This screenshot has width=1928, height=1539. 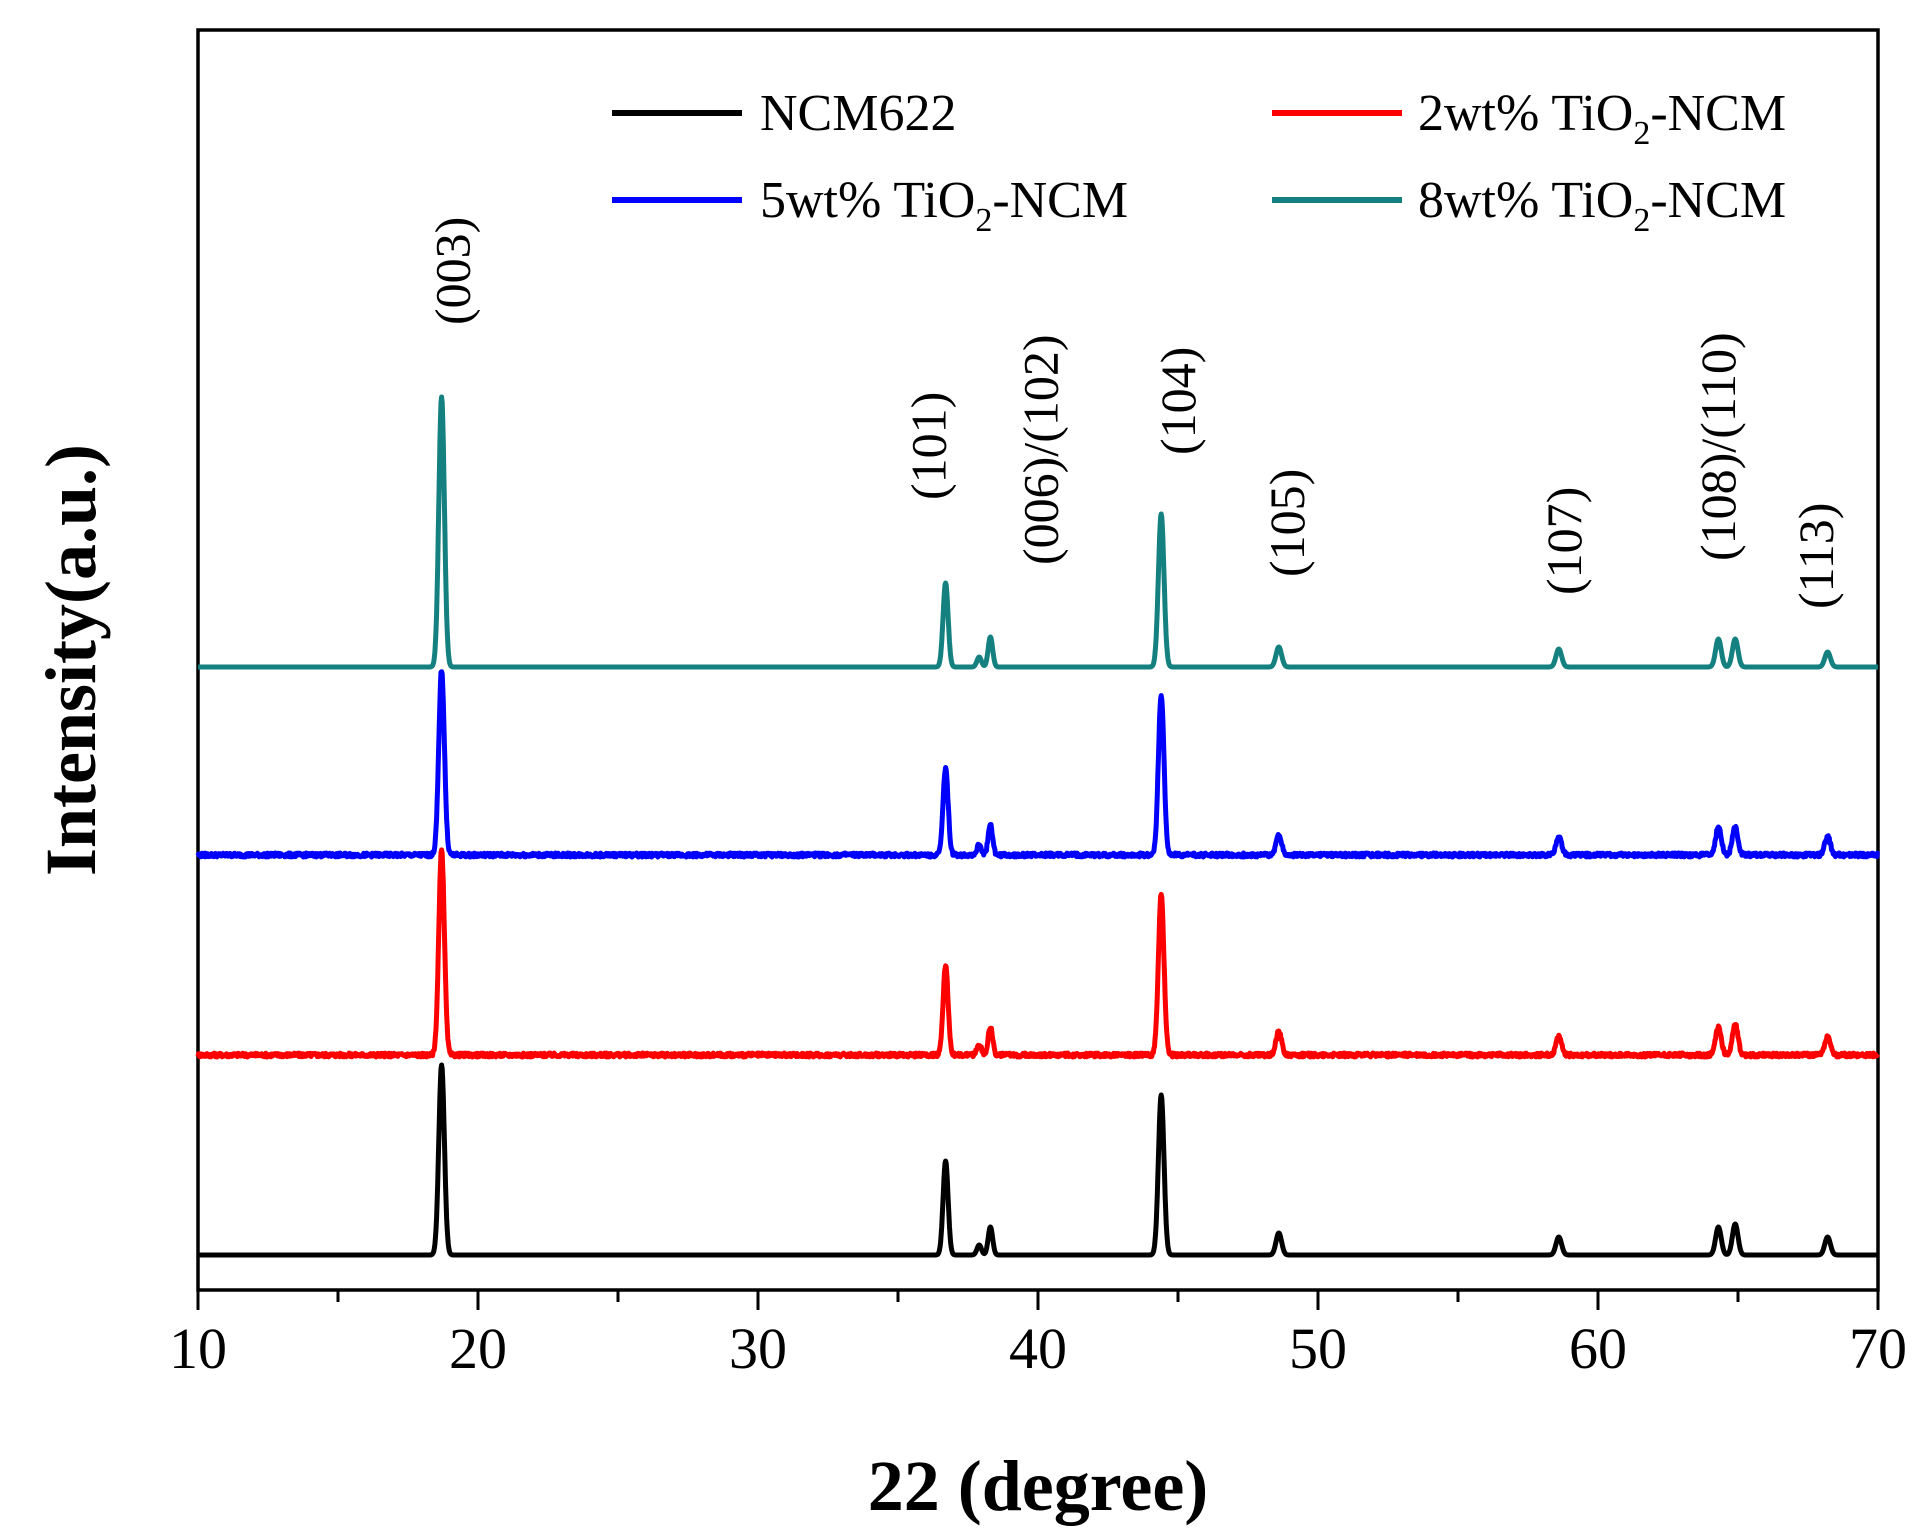 What do you see at coordinates (1602, 118) in the screenshot?
I see `legend-label: 2wt% TiO2-NCM` at bounding box center [1602, 118].